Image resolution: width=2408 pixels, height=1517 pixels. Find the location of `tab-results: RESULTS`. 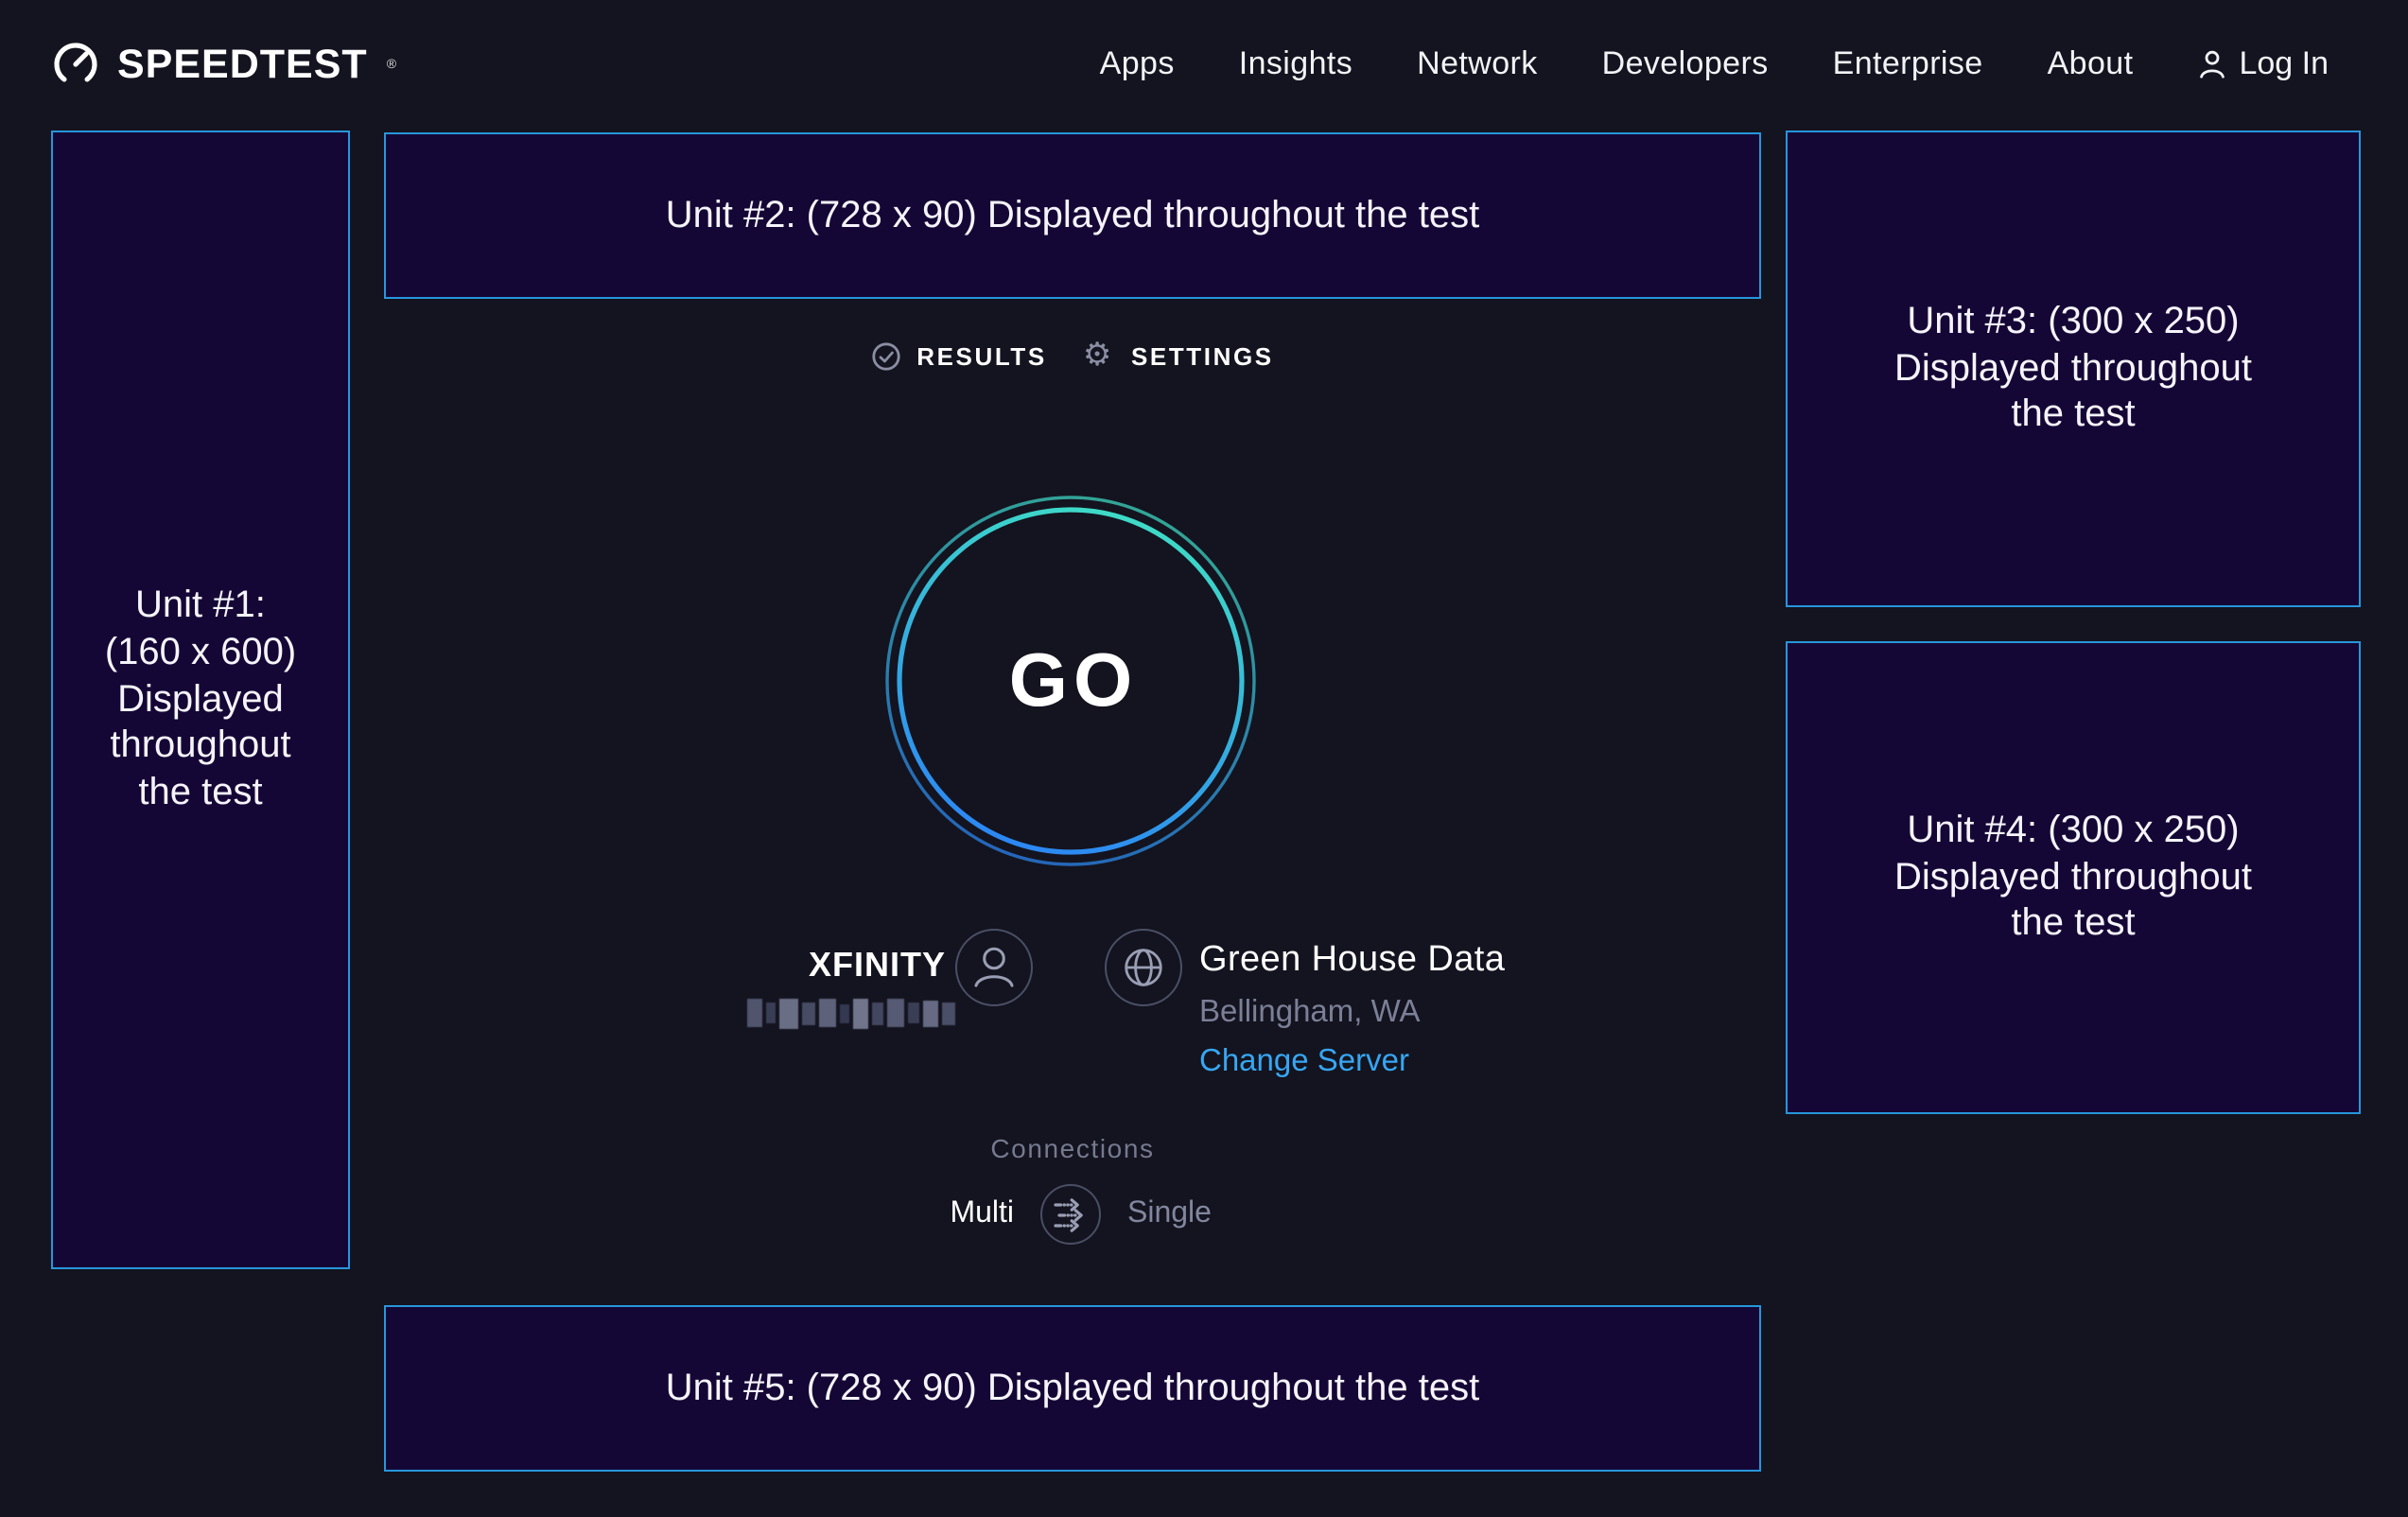

tab-results: RESULTS is located at coordinates (959, 356).